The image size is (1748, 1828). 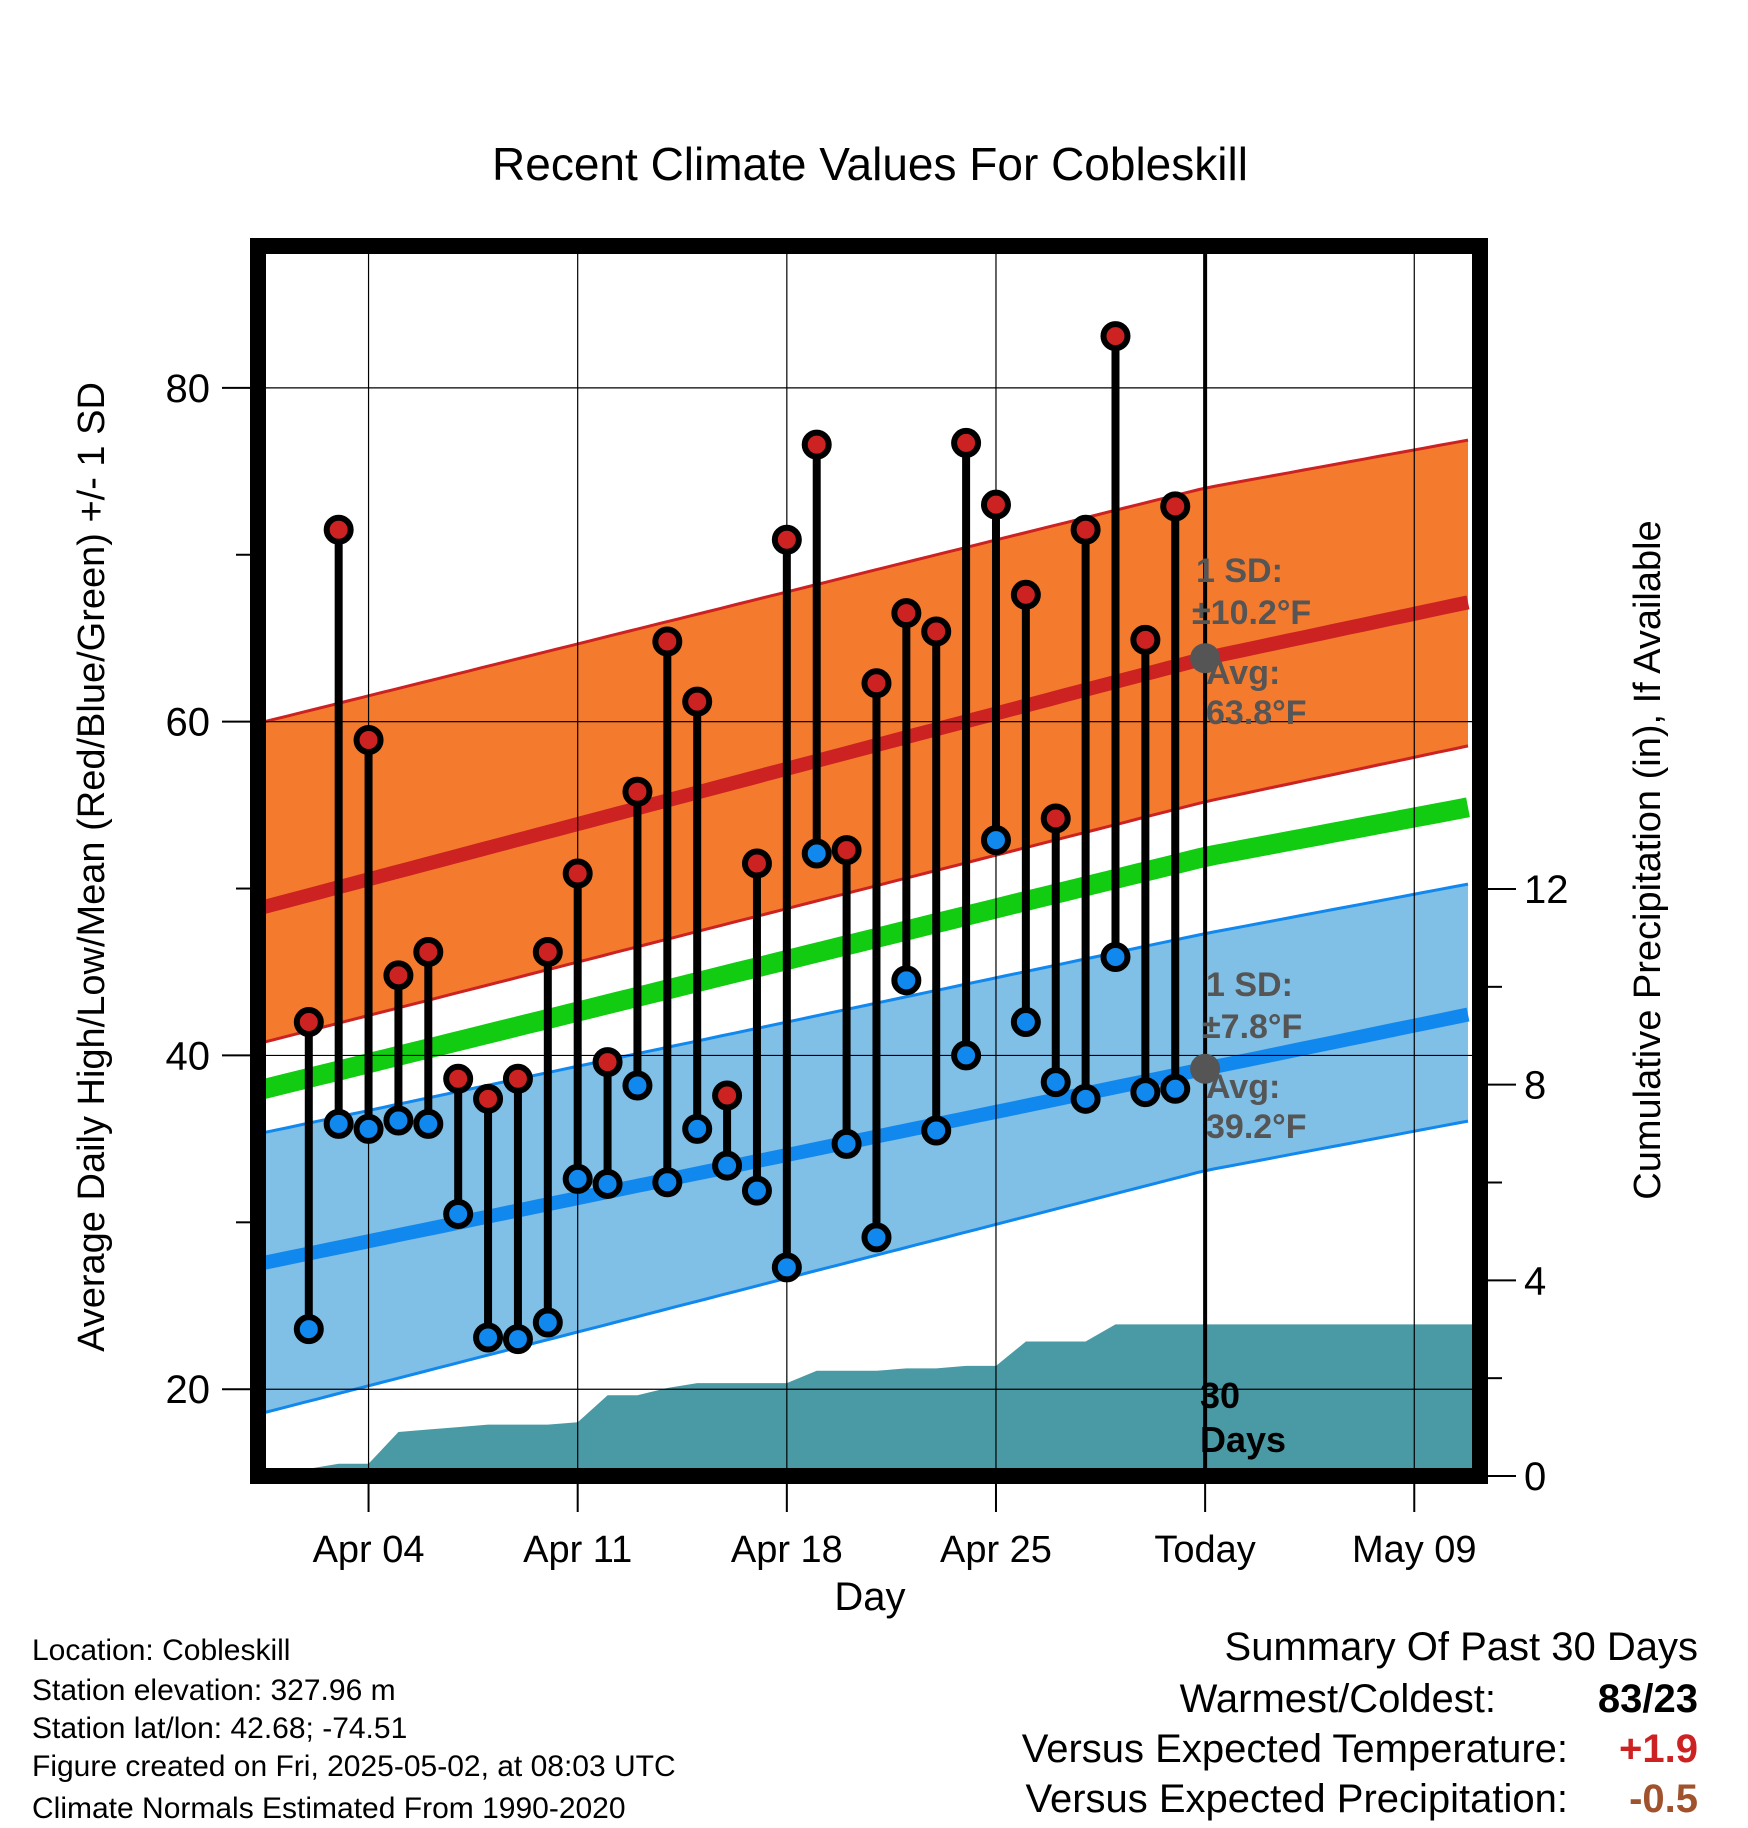 I want to click on y-tick-label-right: 4, so click(x=1535, y=1281).